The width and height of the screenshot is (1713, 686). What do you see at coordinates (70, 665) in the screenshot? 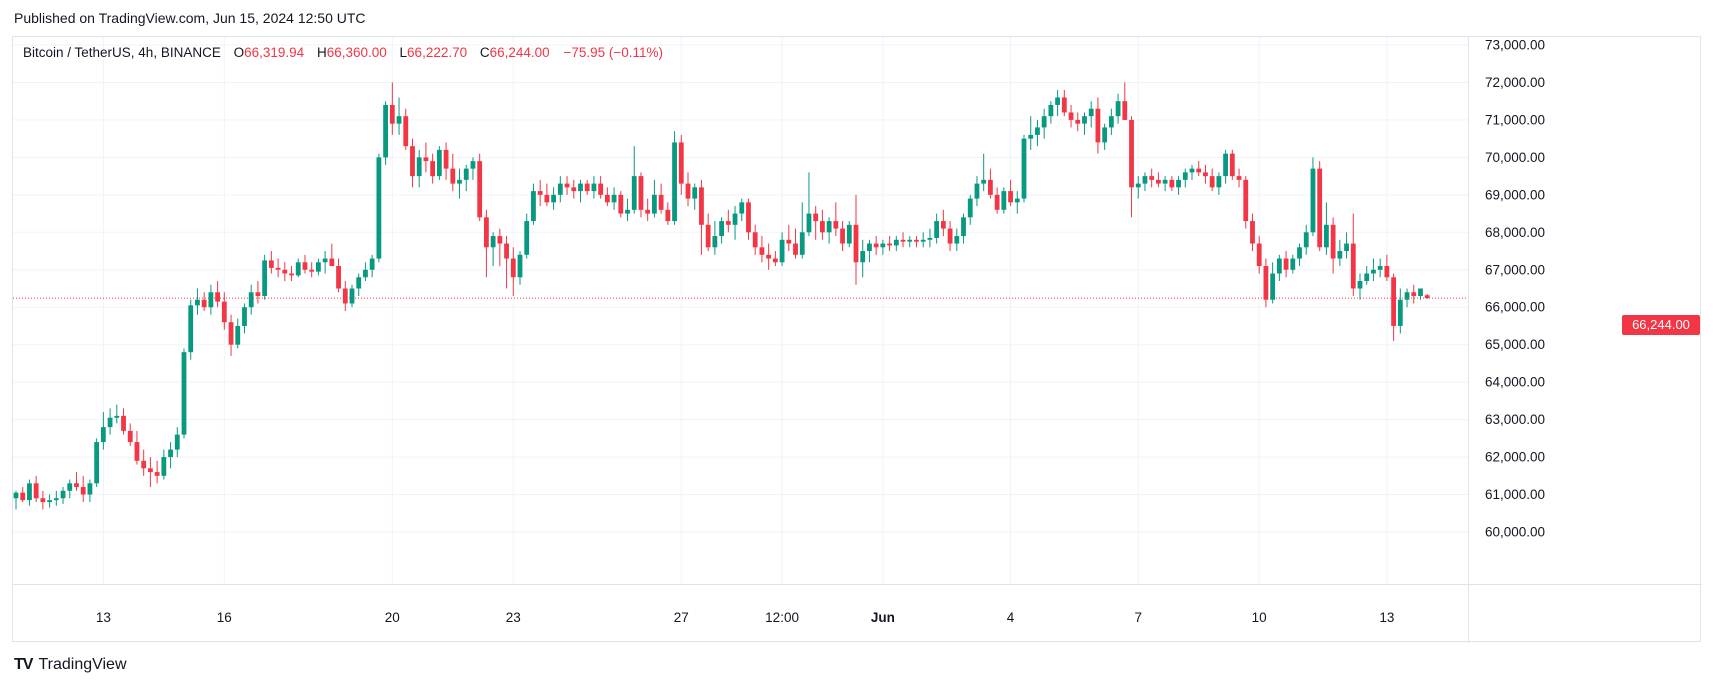
I see `tradingview-brand: TV TradingView` at bounding box center [70, 665].